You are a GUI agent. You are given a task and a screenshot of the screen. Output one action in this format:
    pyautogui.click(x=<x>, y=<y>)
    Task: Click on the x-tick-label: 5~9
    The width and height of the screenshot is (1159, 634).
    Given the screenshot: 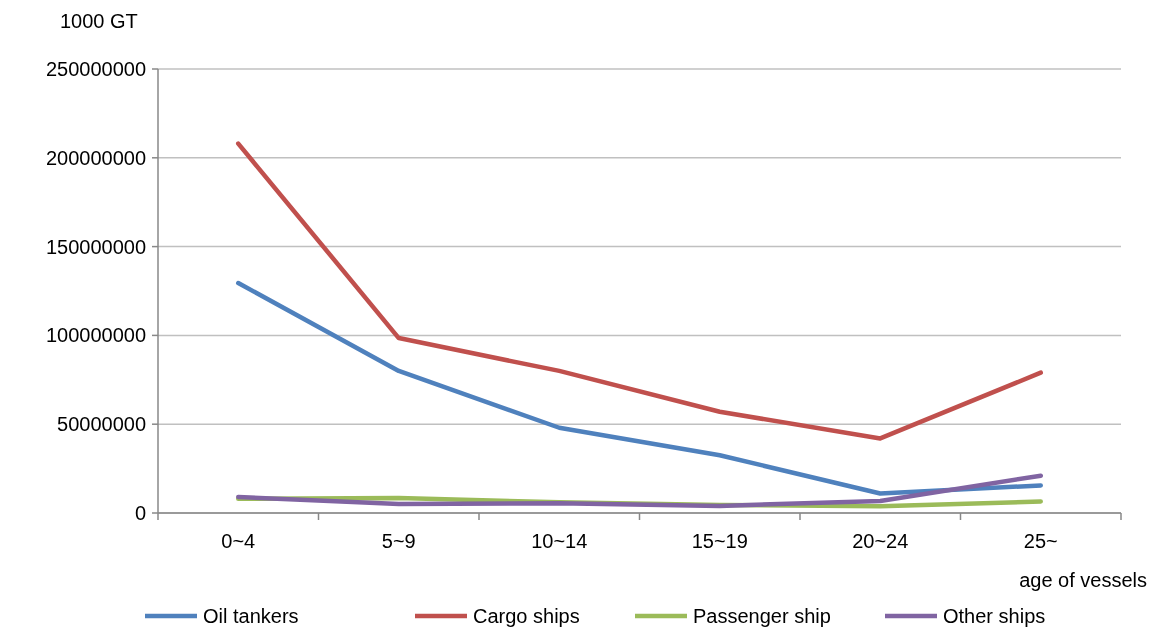 What is the action you would take?
    pyautogui.click(x=398, y=541)
    